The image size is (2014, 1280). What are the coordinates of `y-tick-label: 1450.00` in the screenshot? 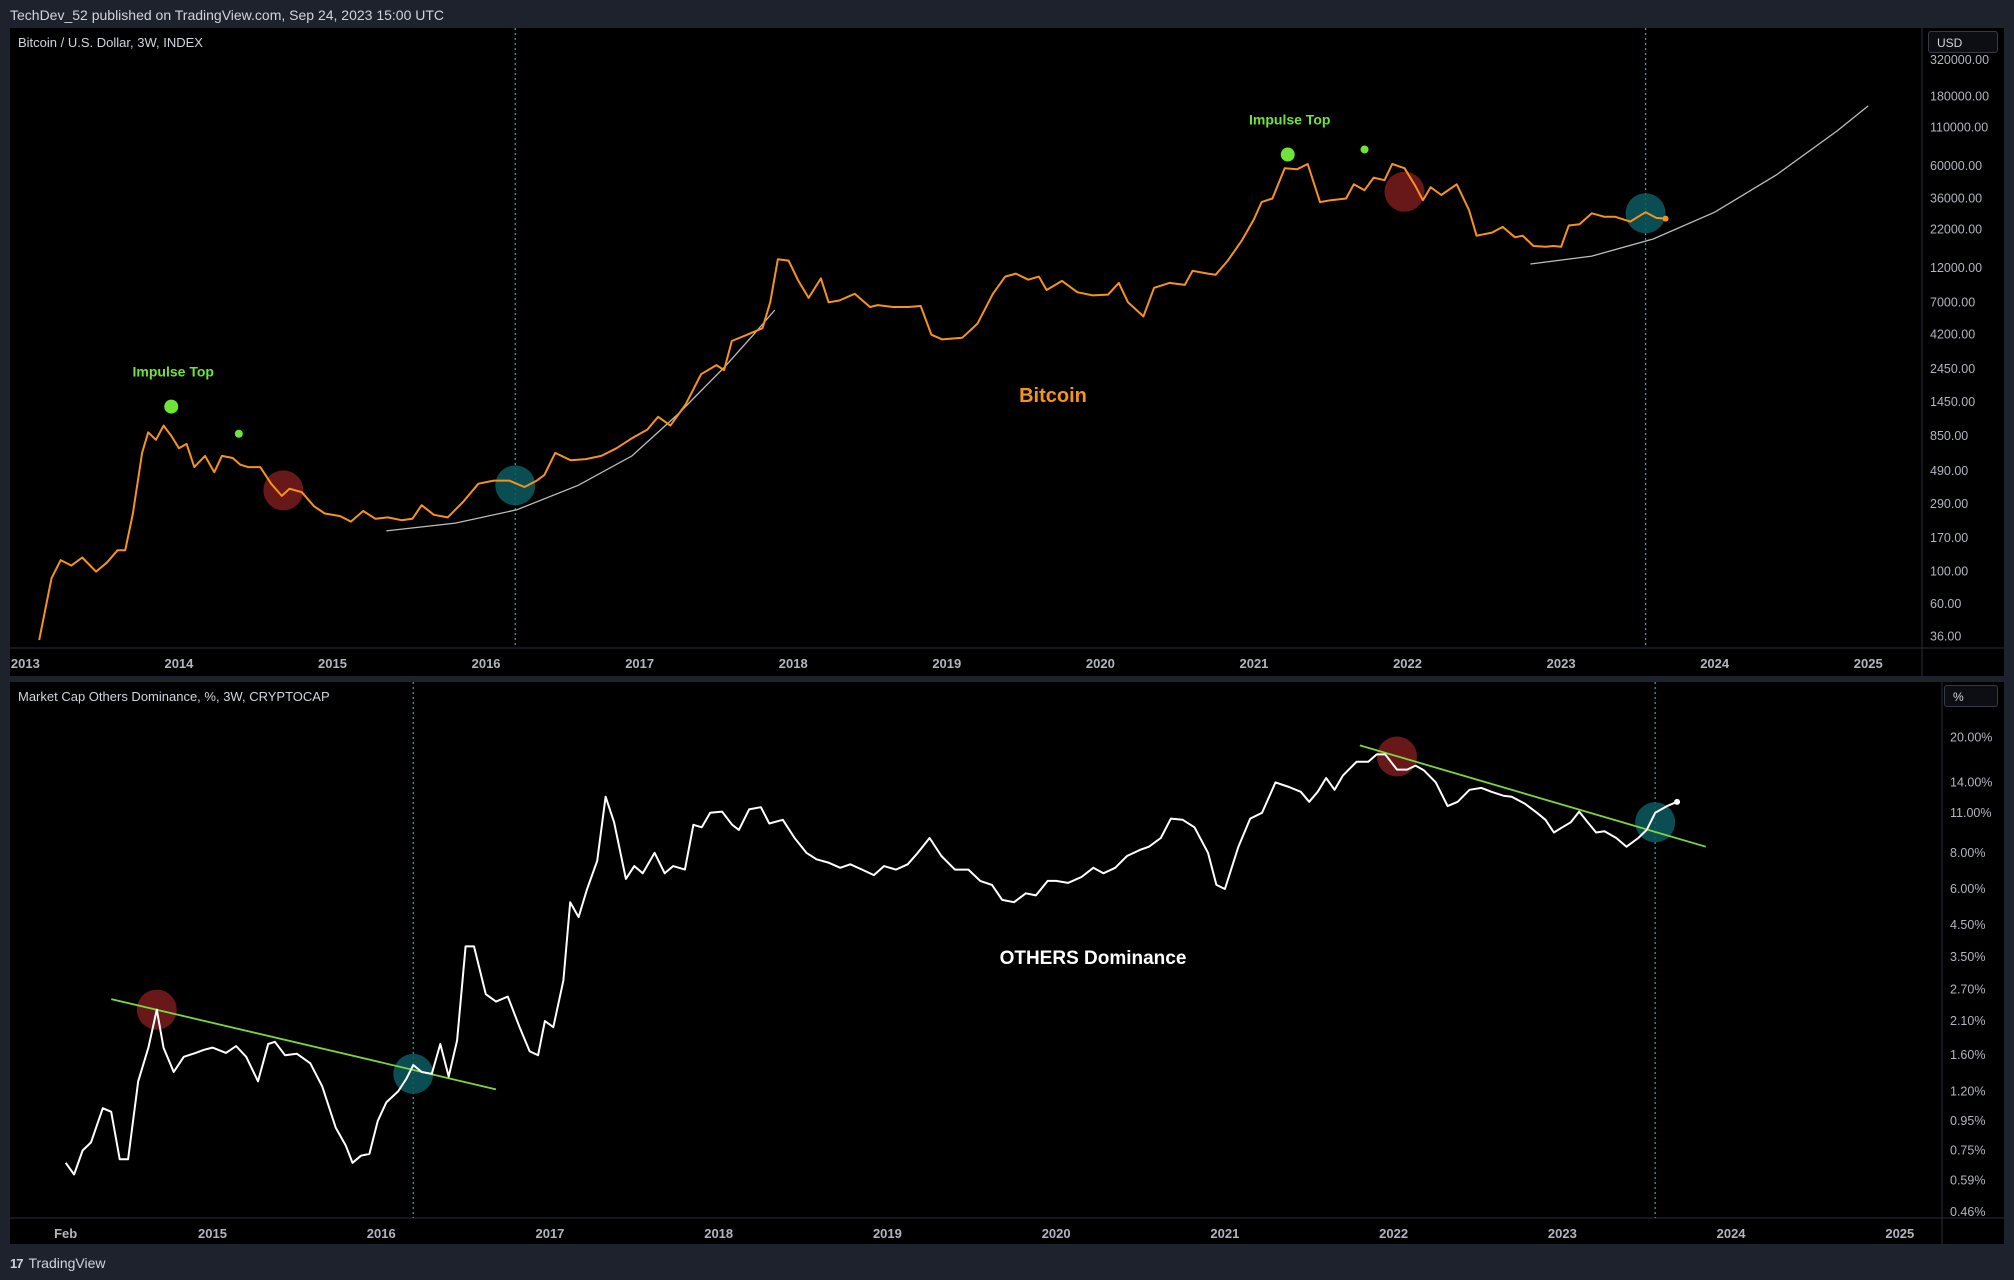 It's located at (1952, 402).